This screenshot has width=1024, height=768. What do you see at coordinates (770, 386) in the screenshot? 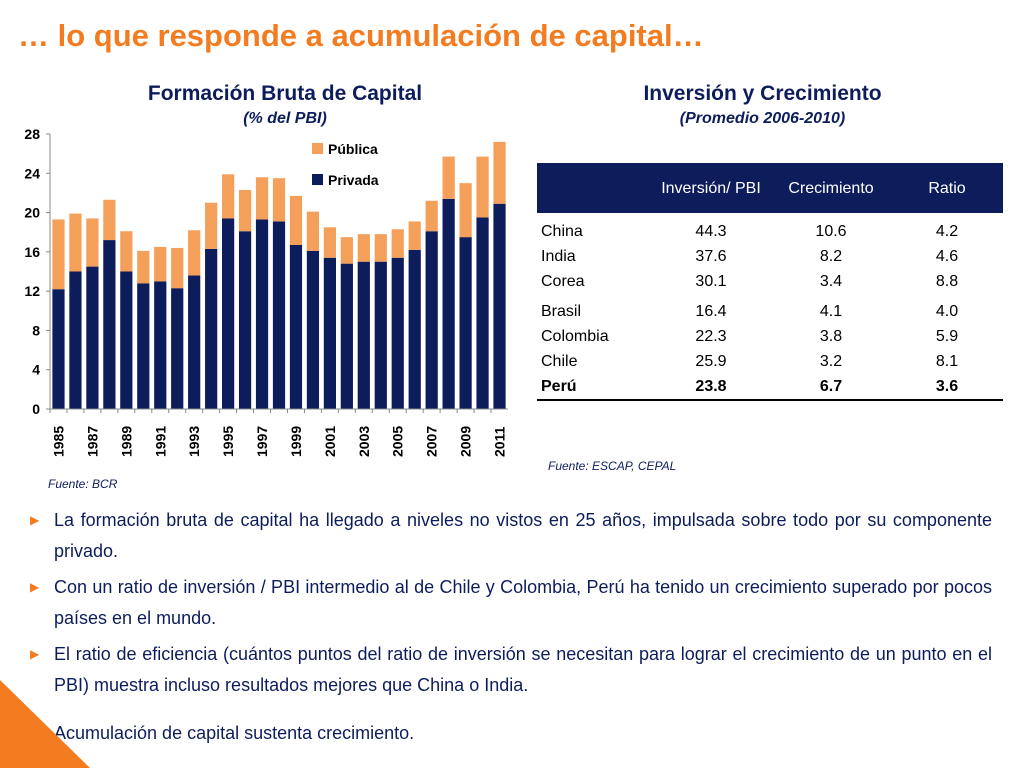
I see `table-row-peru: Perú 23.8 6.7 3.6` at bounding box center [770, 386].